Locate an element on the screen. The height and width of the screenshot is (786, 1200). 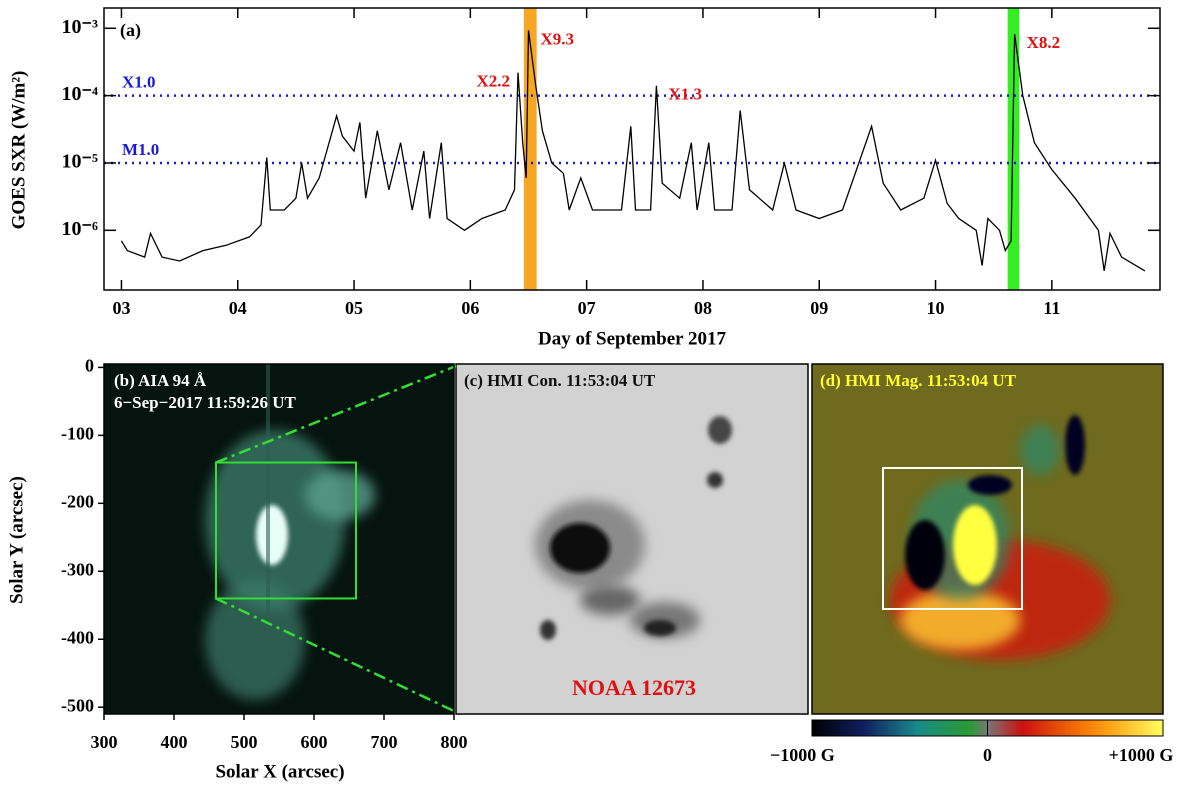
panel-d-title: (d) HMI Mag. 11:53:04 UT is located at coordinates (918, 380).